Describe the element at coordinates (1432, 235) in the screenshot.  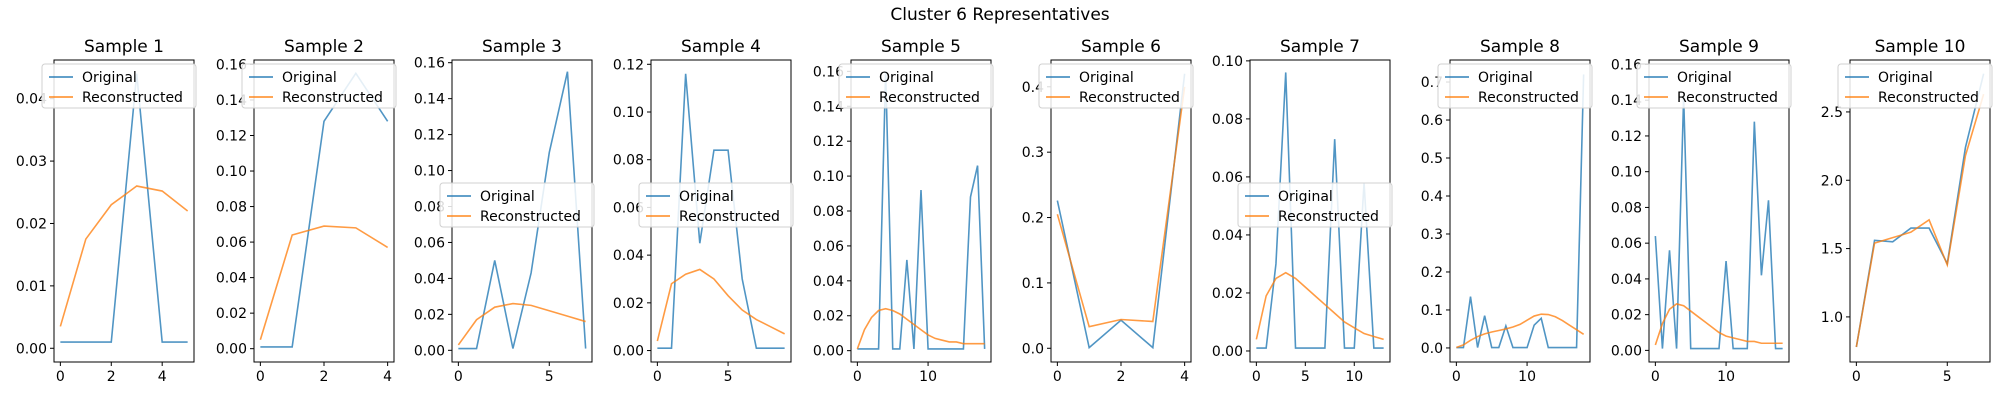
I see `y-tick-label: 0.3` at that location.